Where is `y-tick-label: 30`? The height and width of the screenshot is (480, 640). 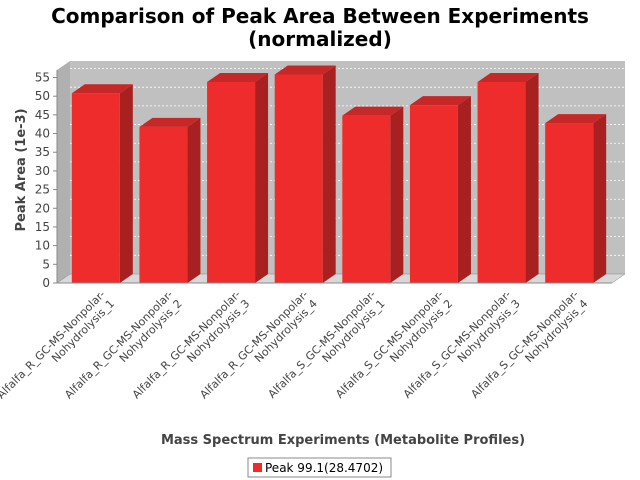
y-tick-label: 30 is located at coordinates (42, 171).